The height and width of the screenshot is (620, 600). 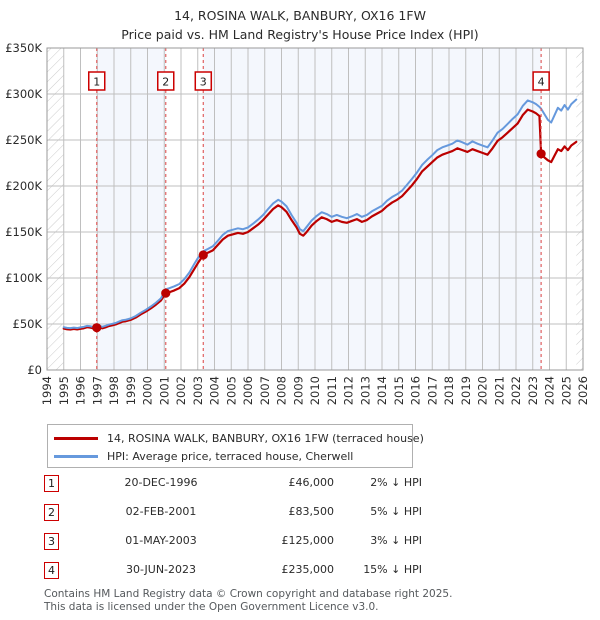 I want to click on table-row: 2 02-FEB-2001 £83,500 5% ↓ HPI, so click(x=234, y=516).